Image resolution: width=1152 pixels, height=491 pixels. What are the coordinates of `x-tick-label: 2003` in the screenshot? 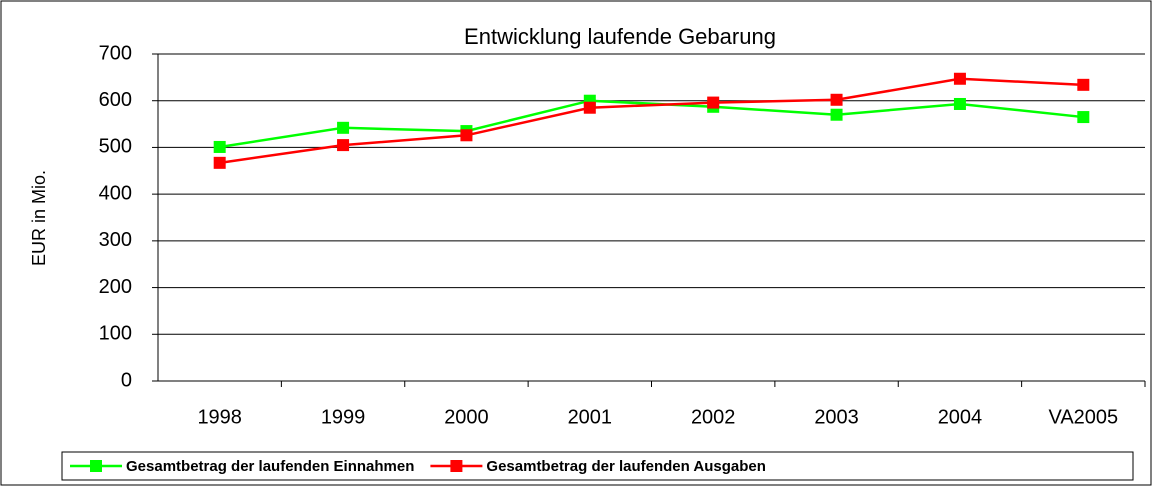 It's located at (836, 417).